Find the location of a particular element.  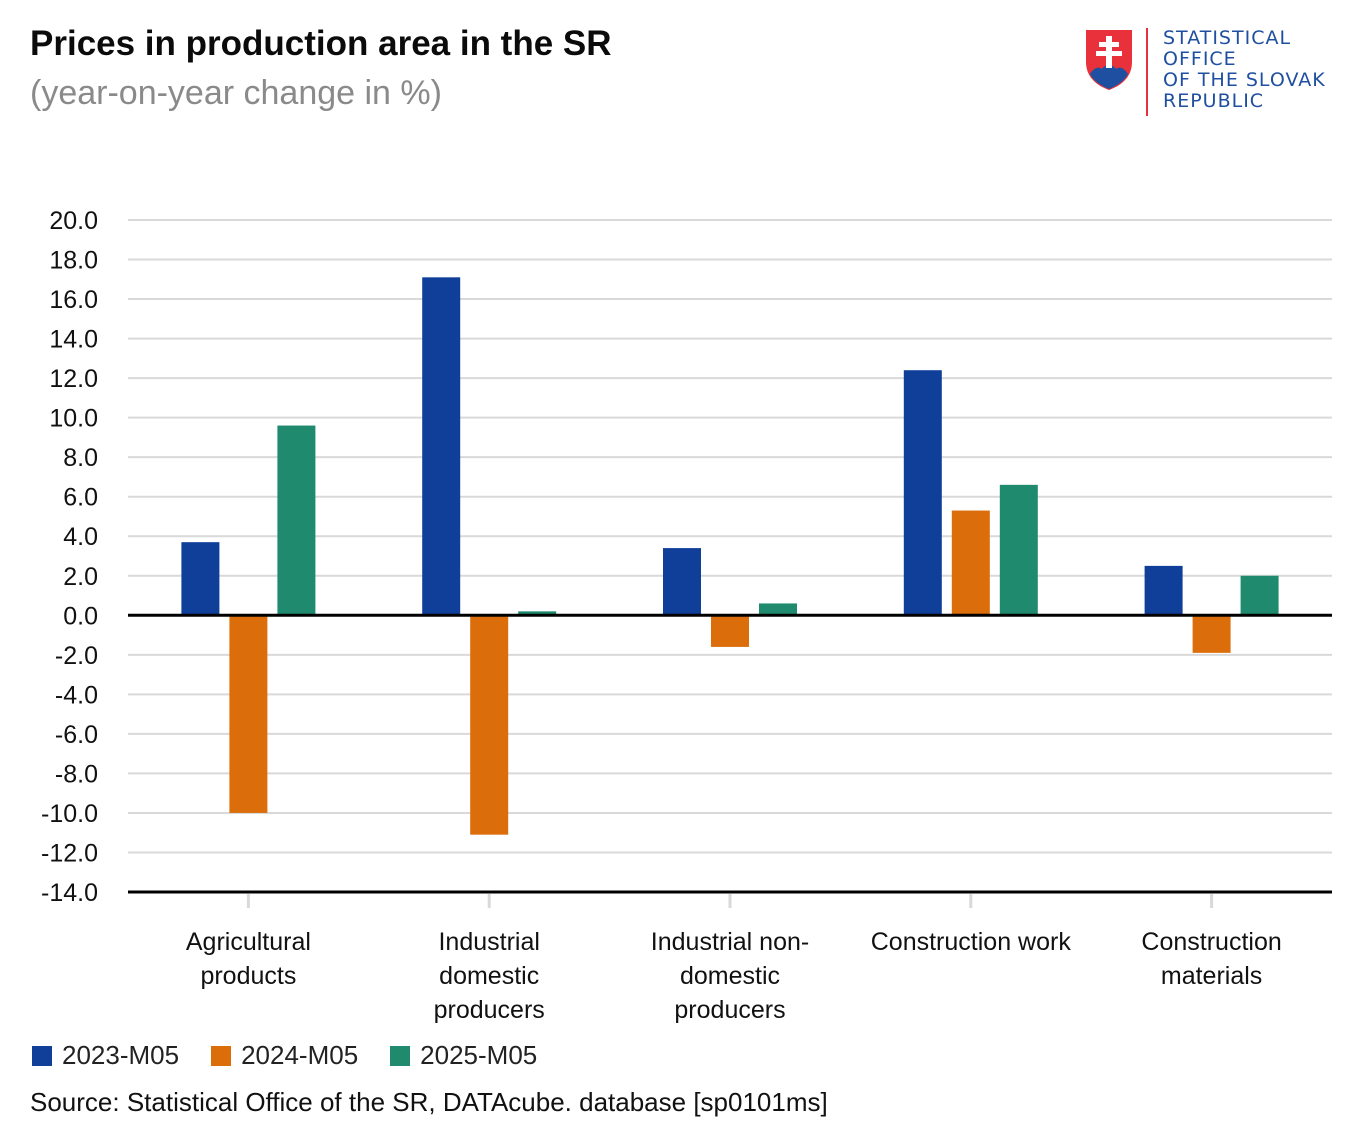

y-tick-label: -6.0 is located at coordinates (76, 735).